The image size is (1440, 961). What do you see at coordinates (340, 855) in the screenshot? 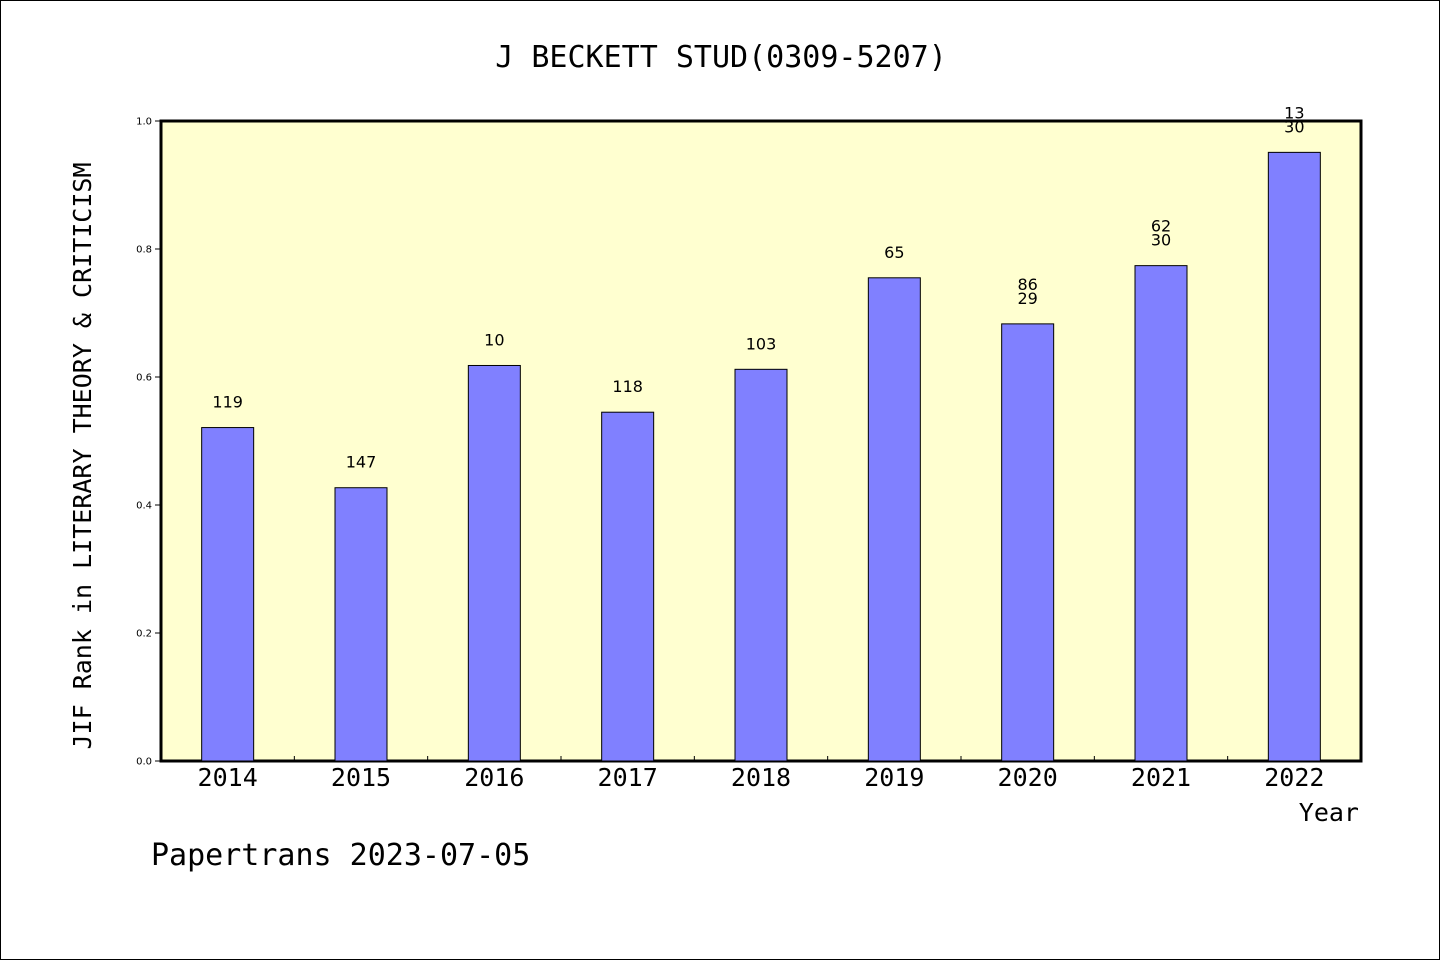
I see `footer-text: Papertrans 2023-07-05` at bounding box center [340, 855].